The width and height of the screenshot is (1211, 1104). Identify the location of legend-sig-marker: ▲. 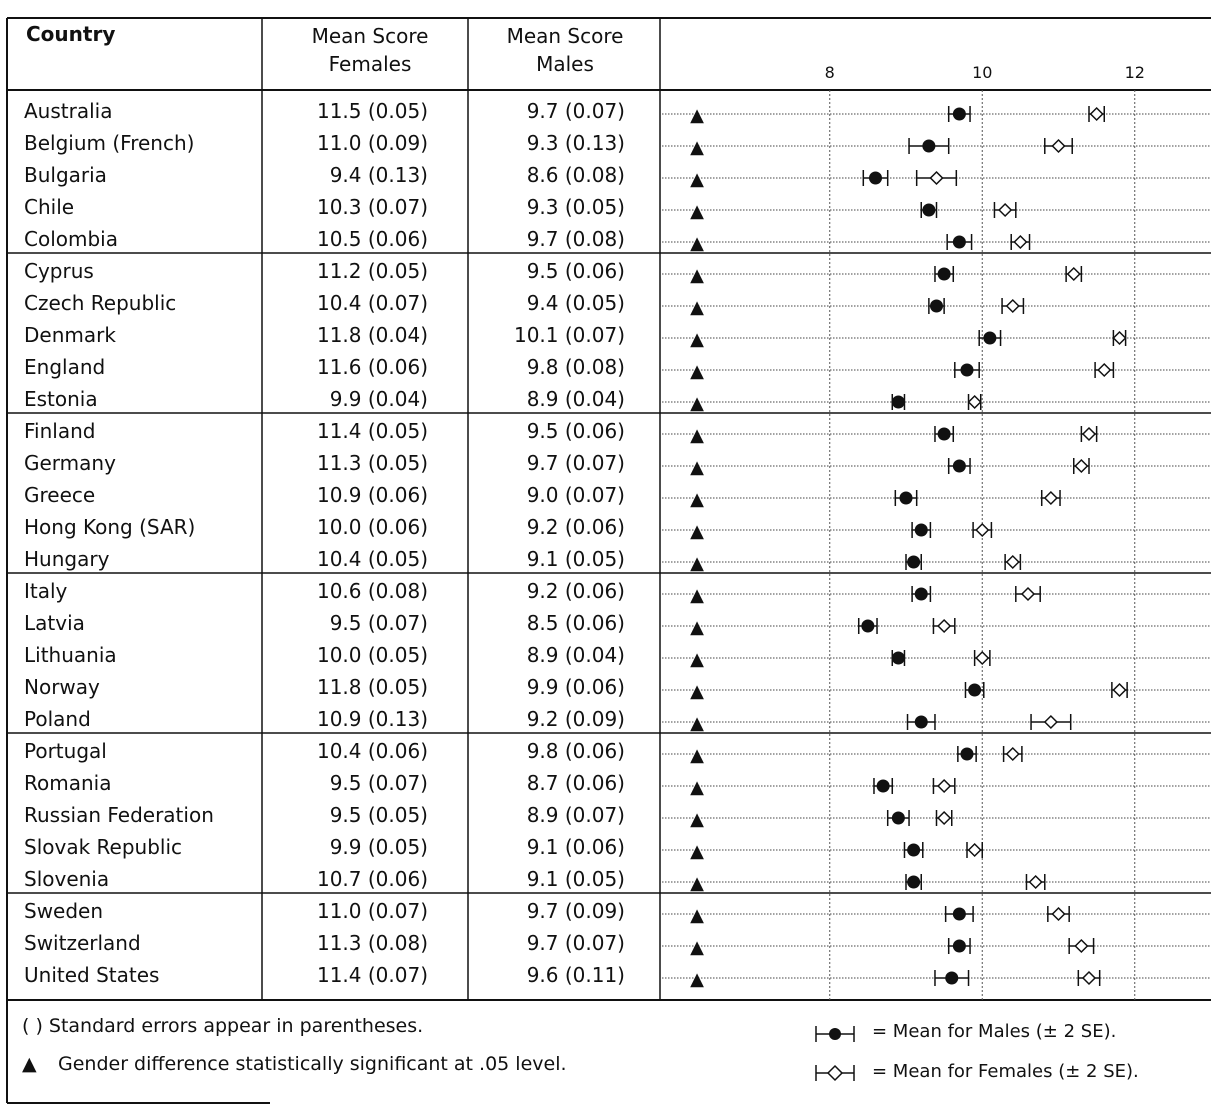
(29, 1064).